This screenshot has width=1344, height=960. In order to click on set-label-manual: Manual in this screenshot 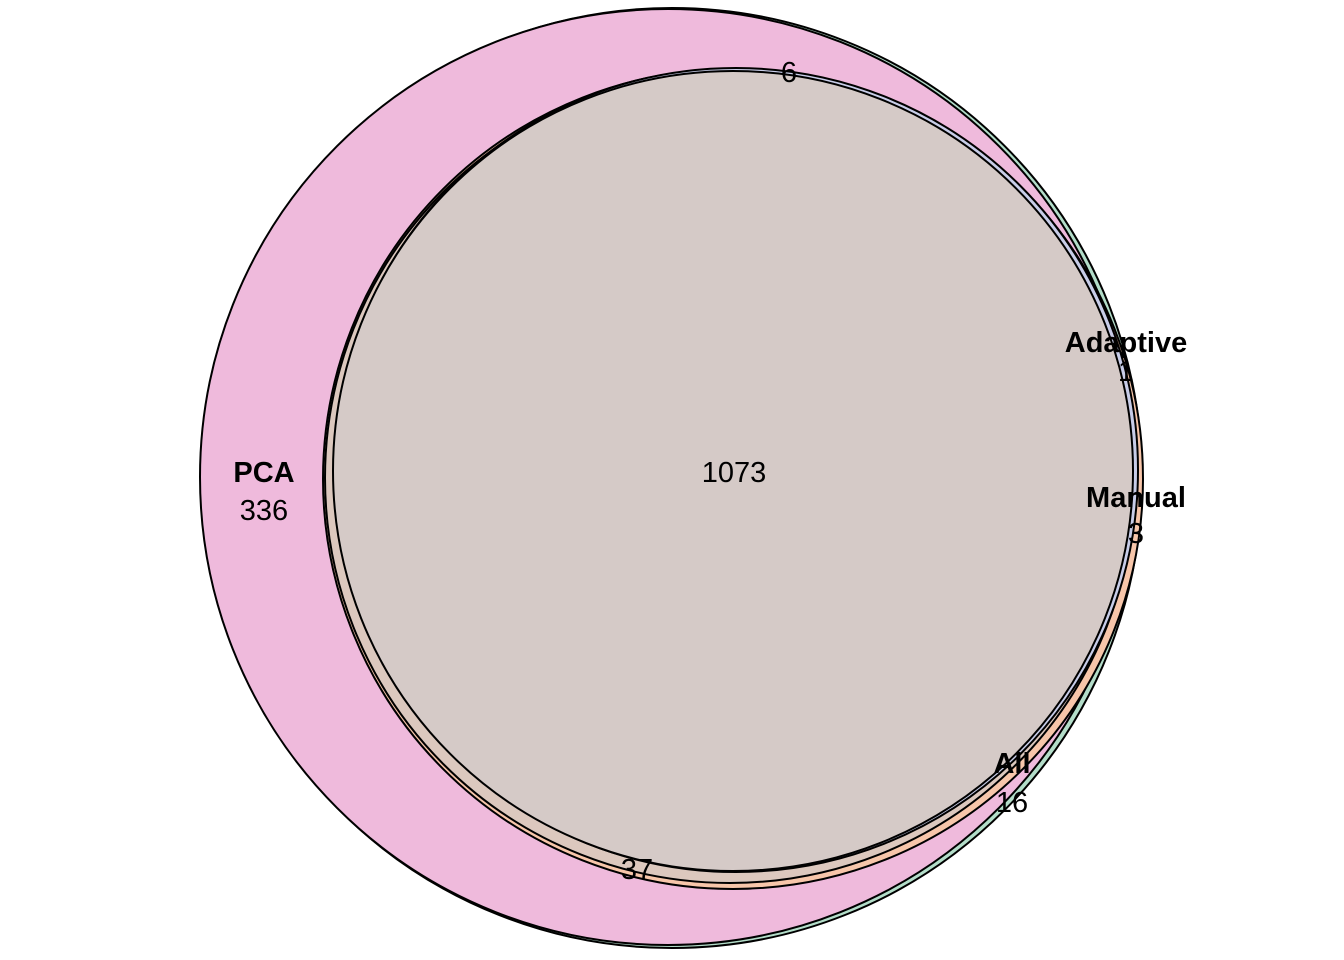, I will do `click(1136, 498)`.